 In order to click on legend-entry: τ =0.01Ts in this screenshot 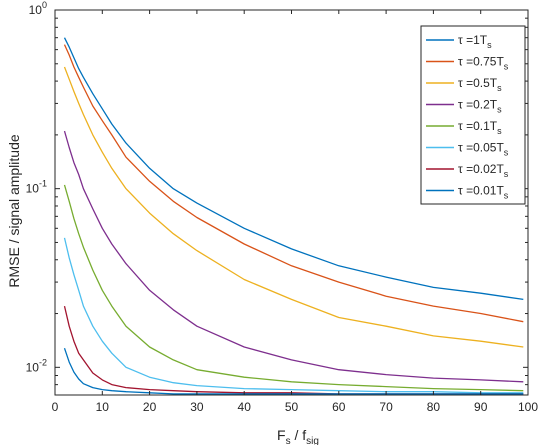, I will do `click(483, 192)`.